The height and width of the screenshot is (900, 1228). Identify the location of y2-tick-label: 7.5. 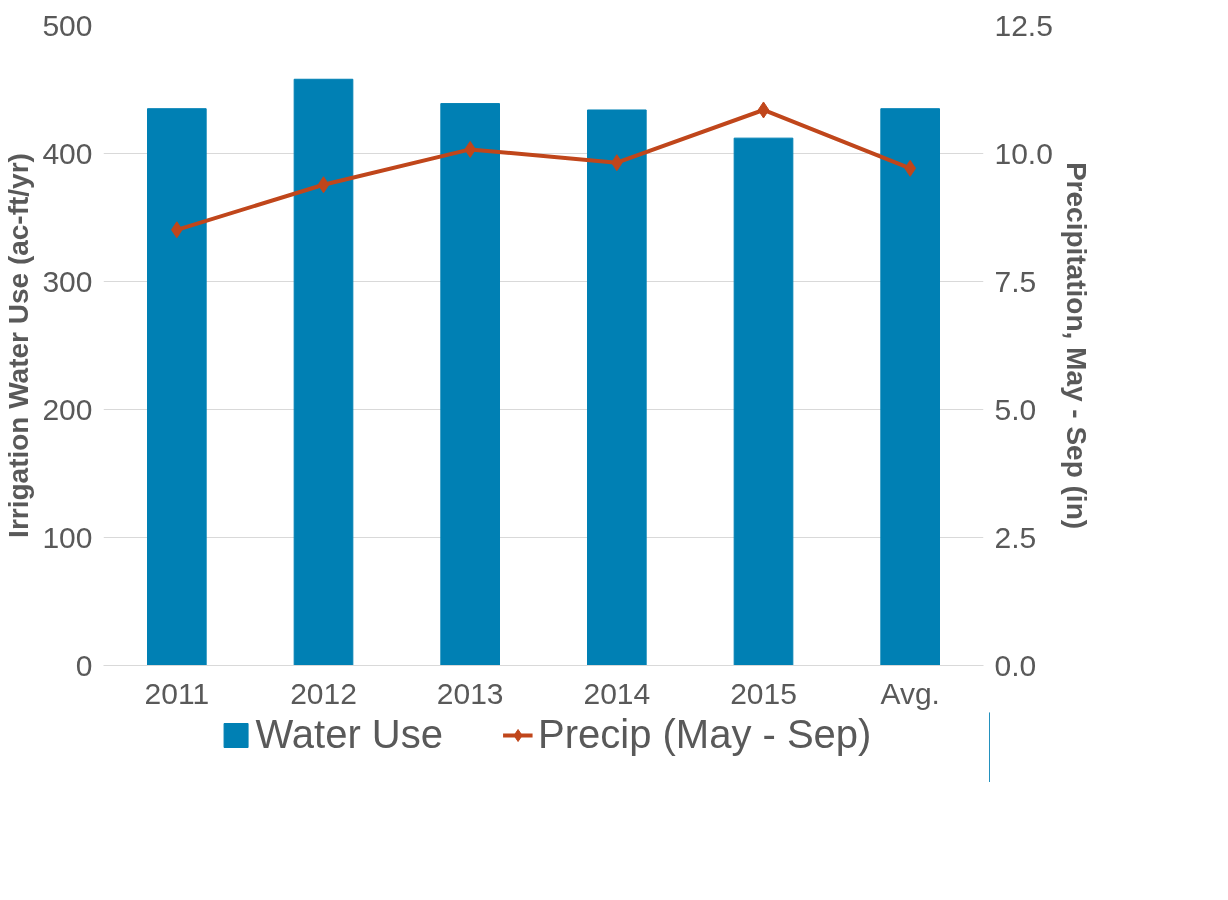
(1015, 281).